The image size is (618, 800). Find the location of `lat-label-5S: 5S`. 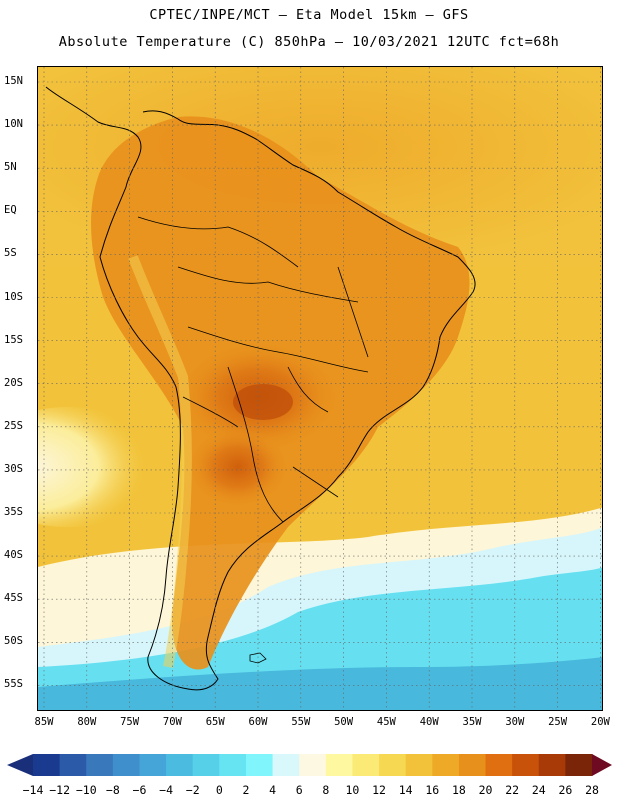

lat-label-5S: 5S is located at coordinates (10, 253).